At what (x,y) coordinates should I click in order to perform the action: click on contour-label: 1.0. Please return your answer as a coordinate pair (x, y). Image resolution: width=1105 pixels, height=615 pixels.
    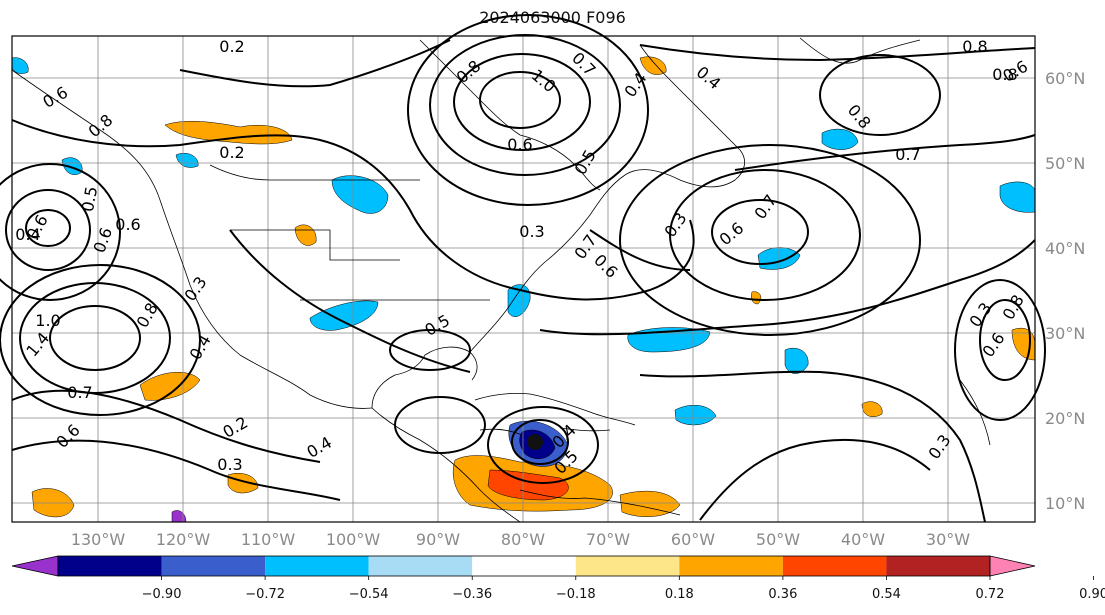
    Looking at the image, I should click on (47, 320).